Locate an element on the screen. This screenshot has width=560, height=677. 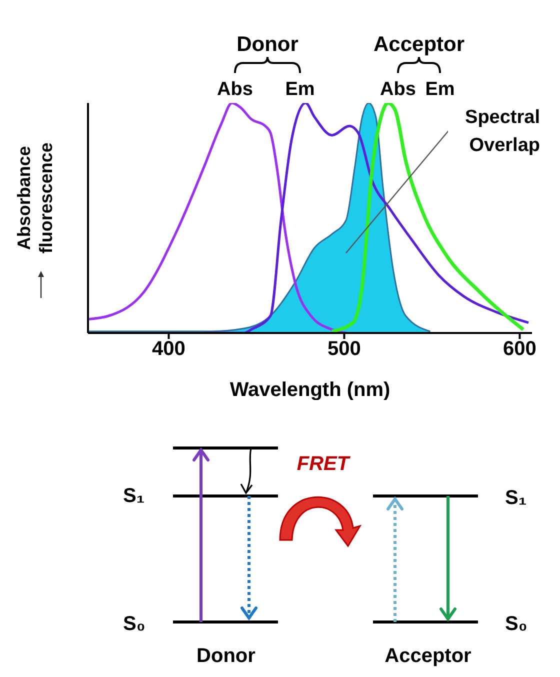
x-tick-label: 500 is located at coordinates (344, 349).